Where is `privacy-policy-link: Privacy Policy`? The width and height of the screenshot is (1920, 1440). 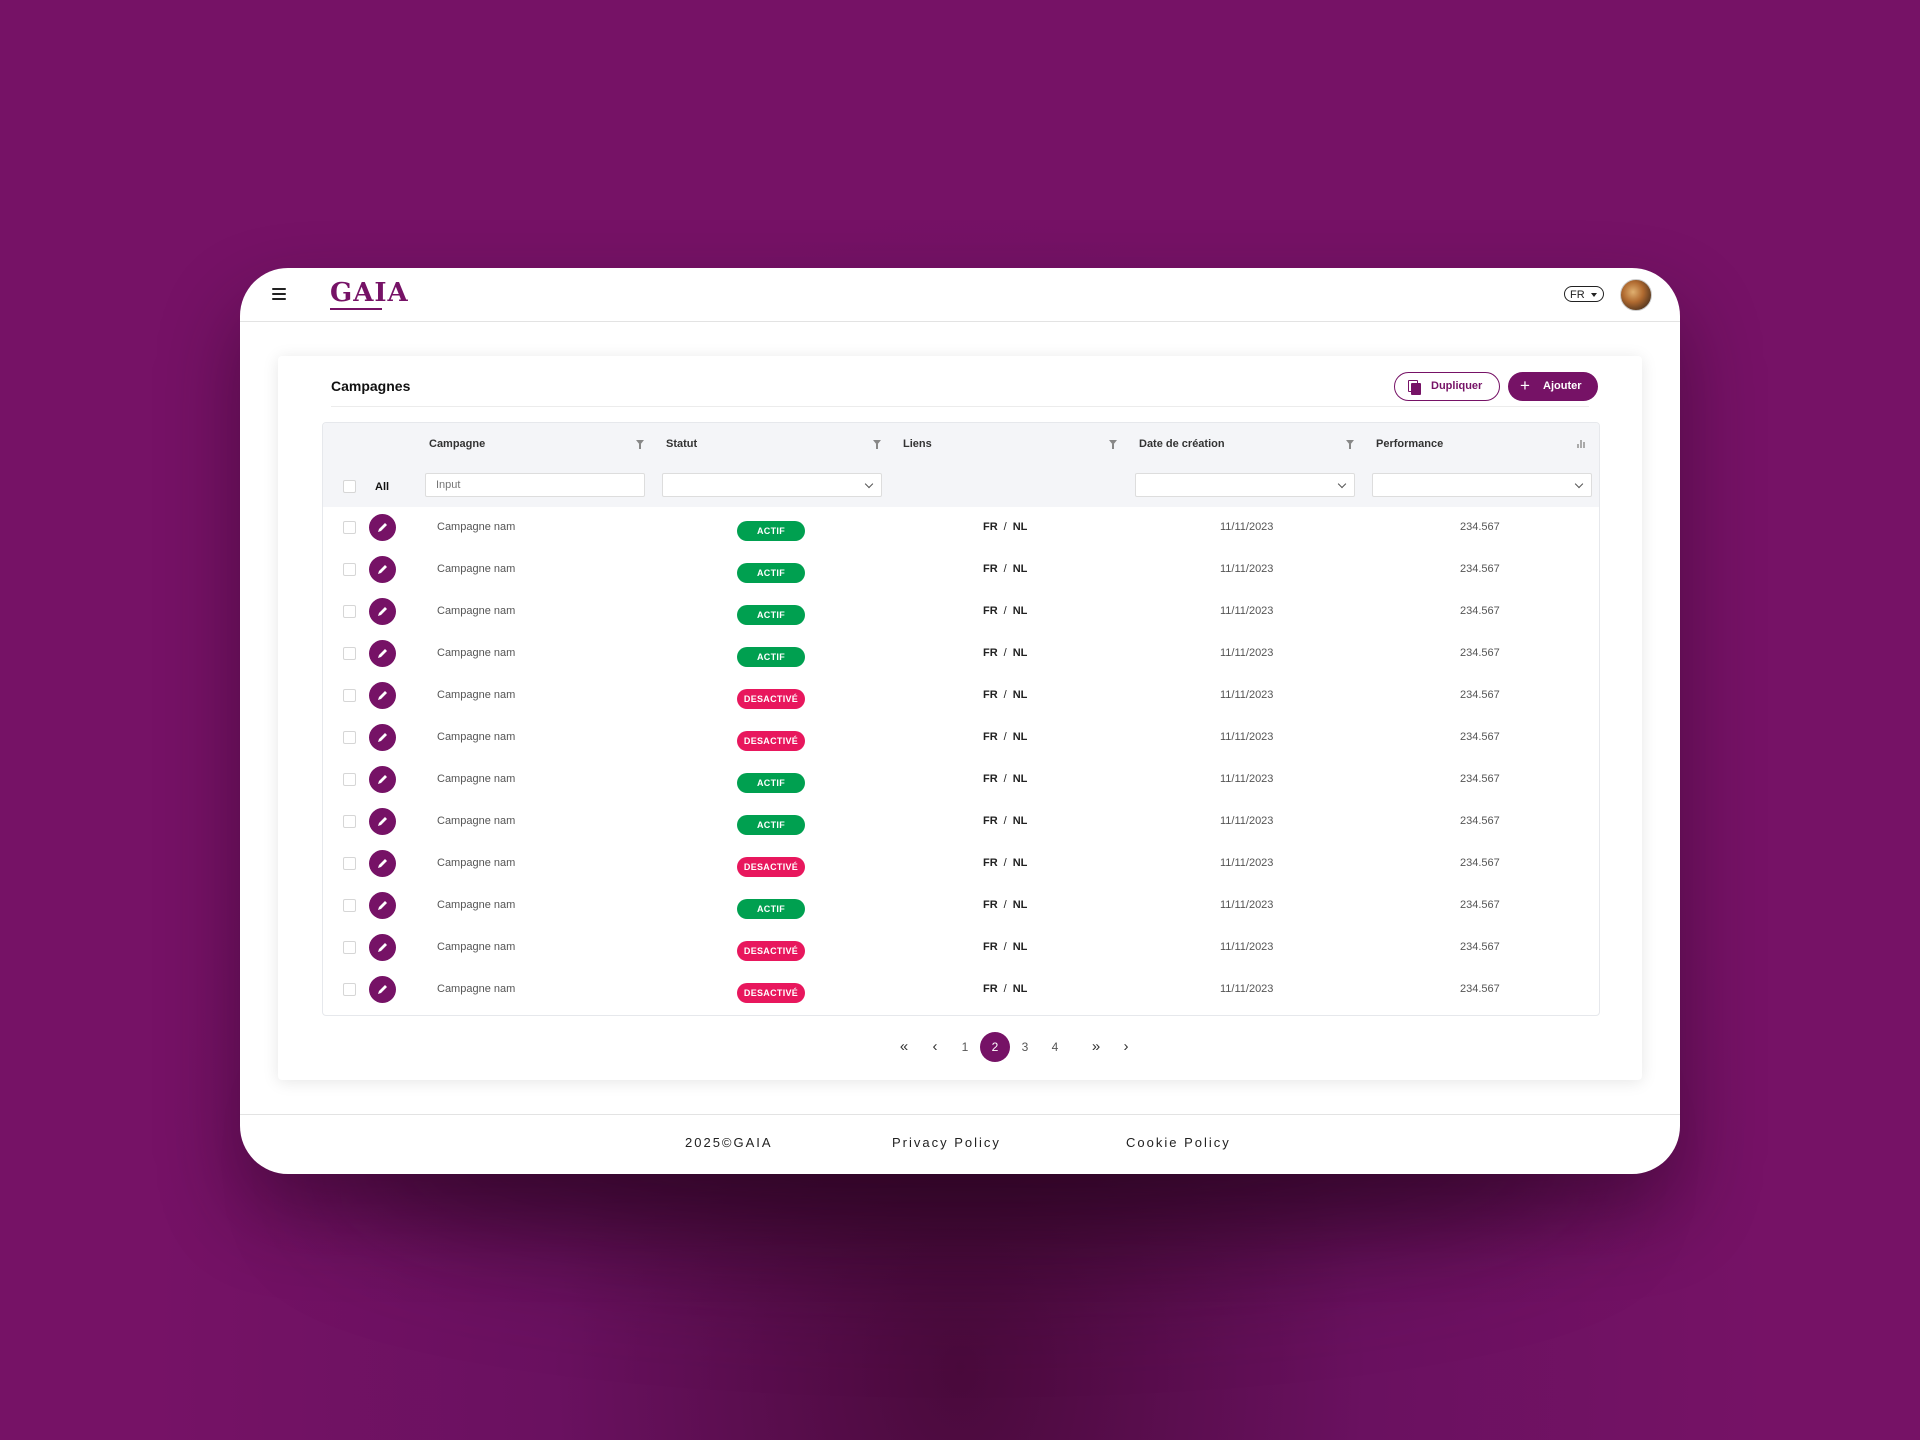
privacy-policy-link: Privacy Policy is located at coordinates (946, 1142).